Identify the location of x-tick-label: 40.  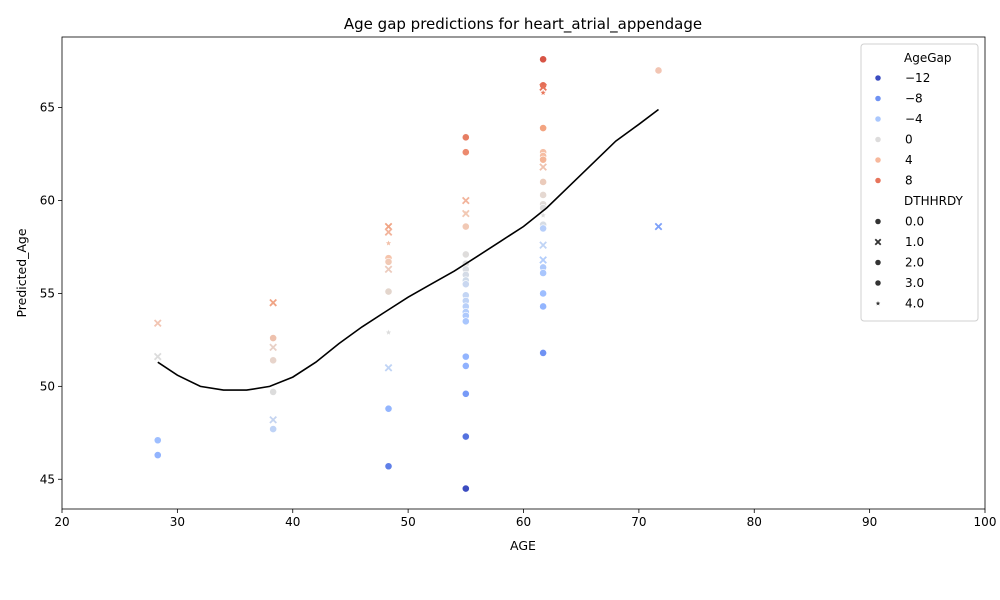
(292, 522).